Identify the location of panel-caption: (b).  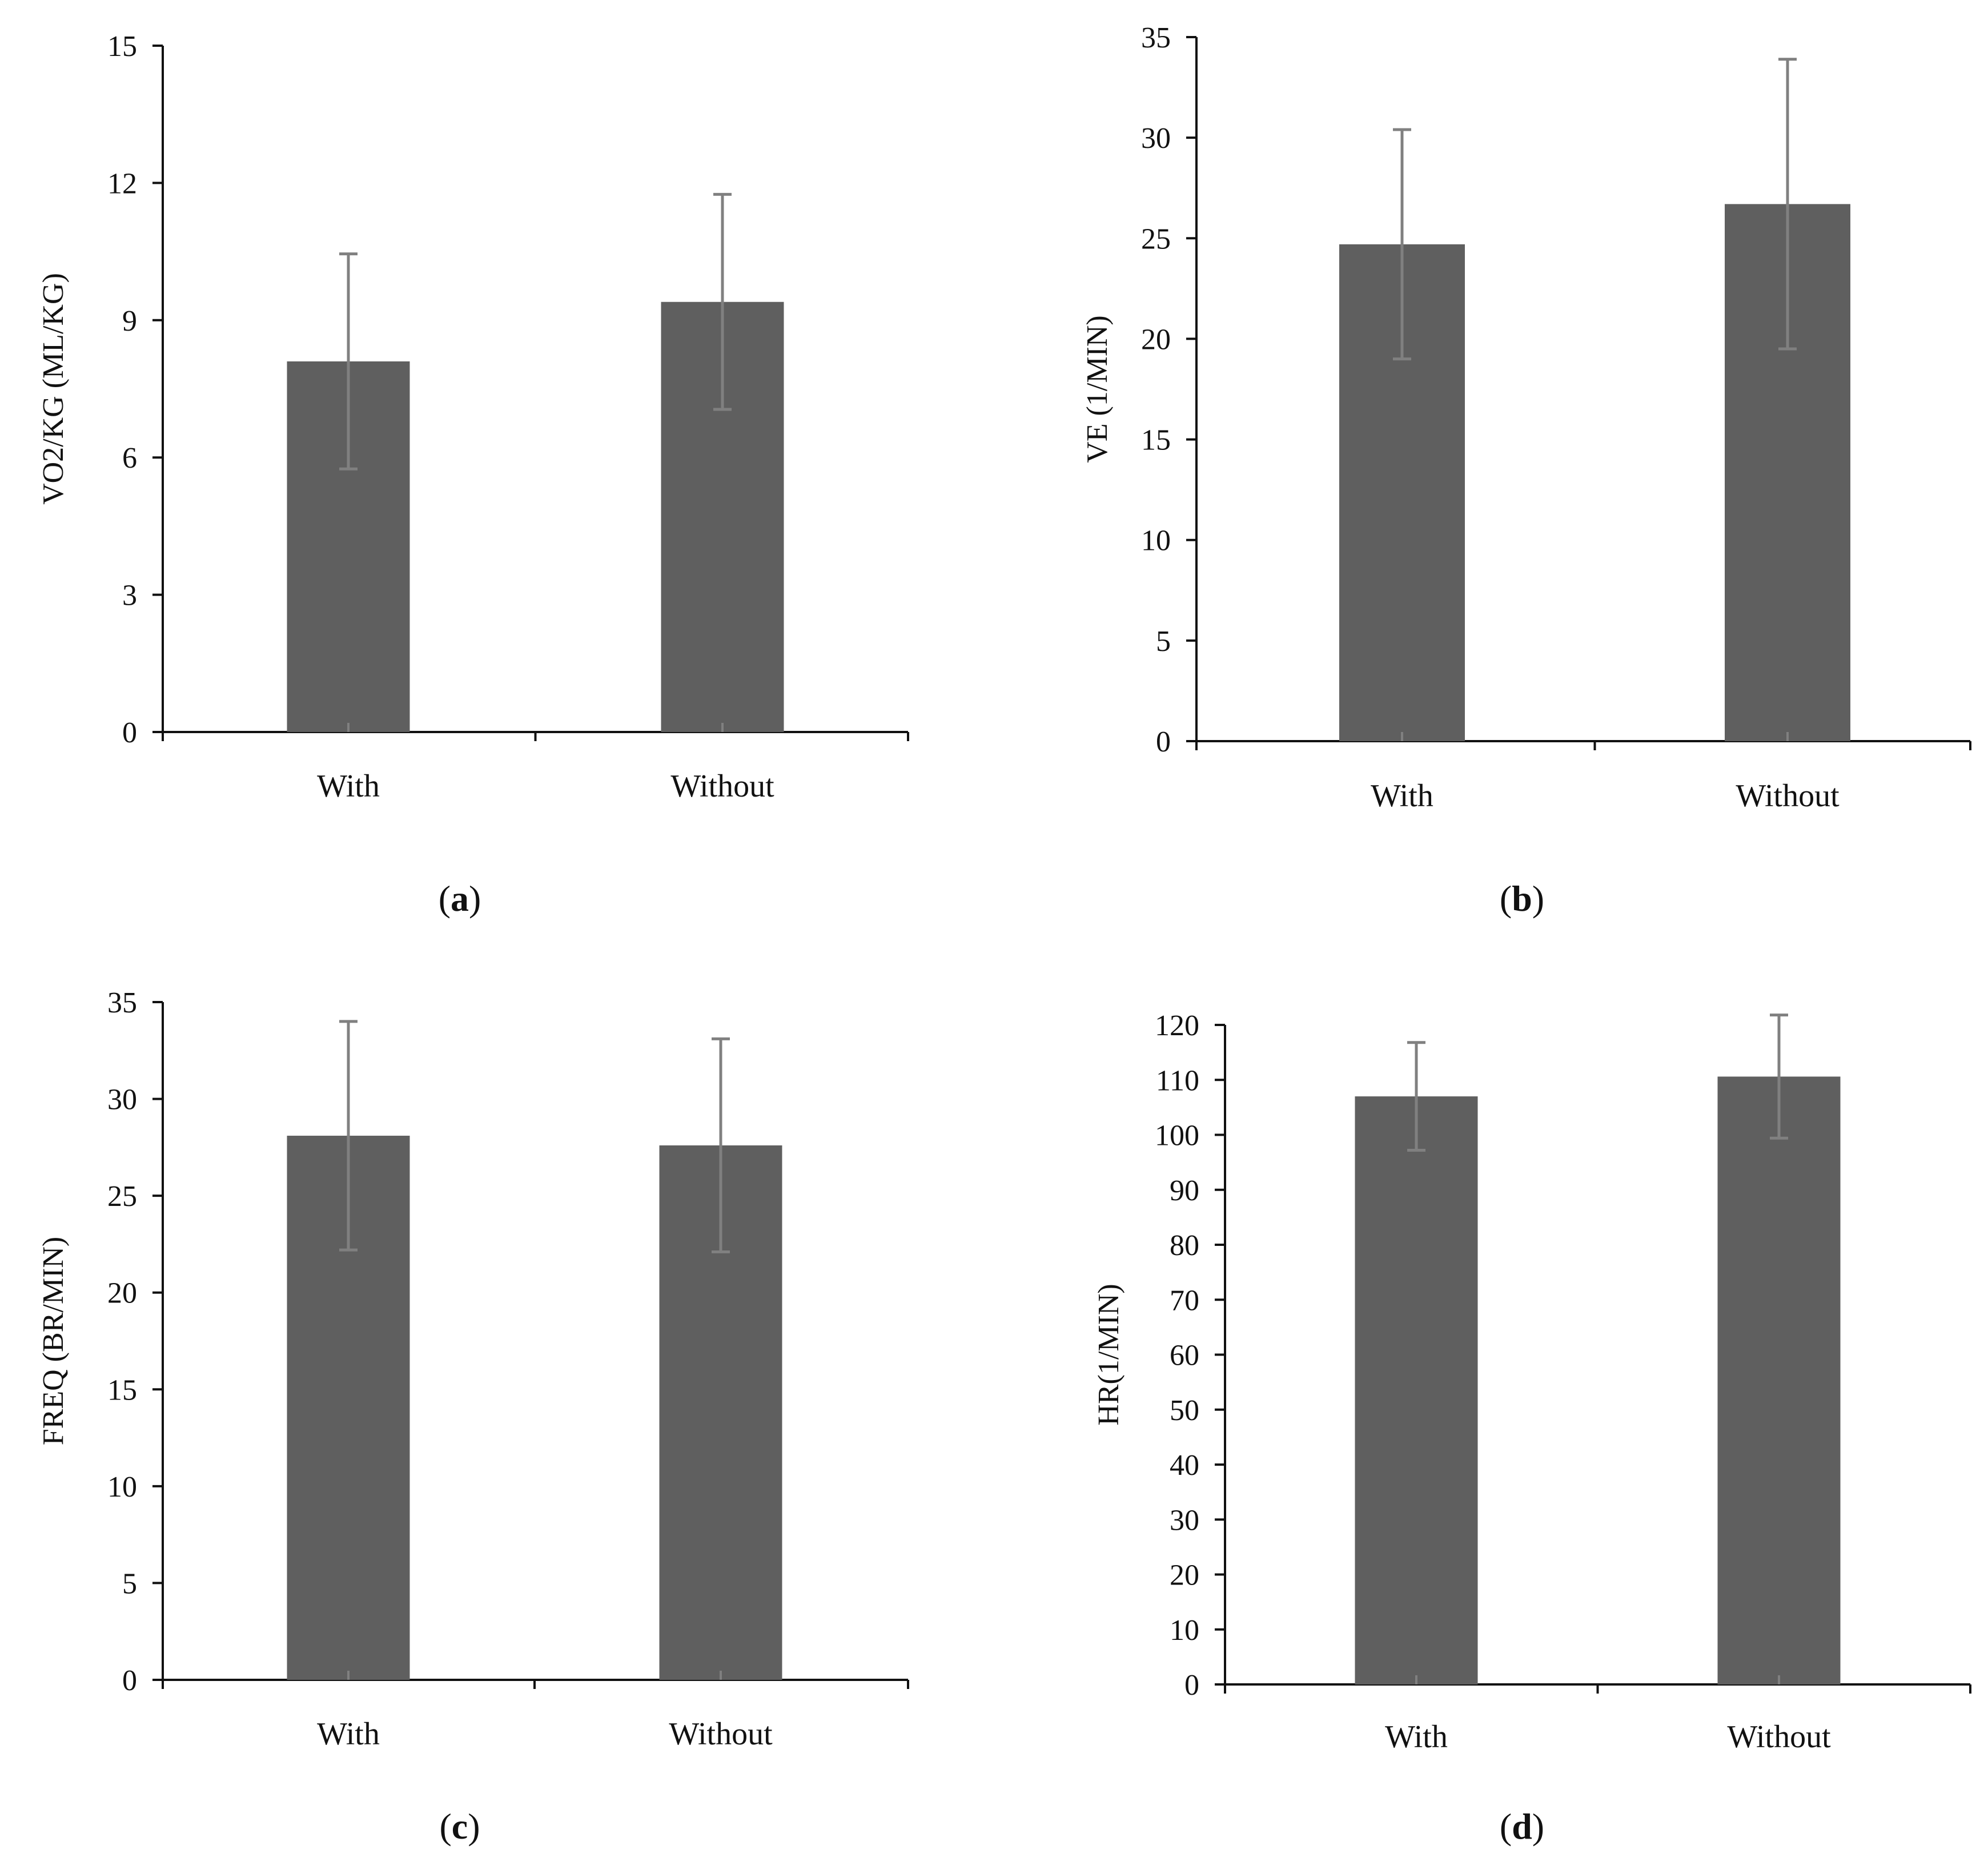
(1522, 898).